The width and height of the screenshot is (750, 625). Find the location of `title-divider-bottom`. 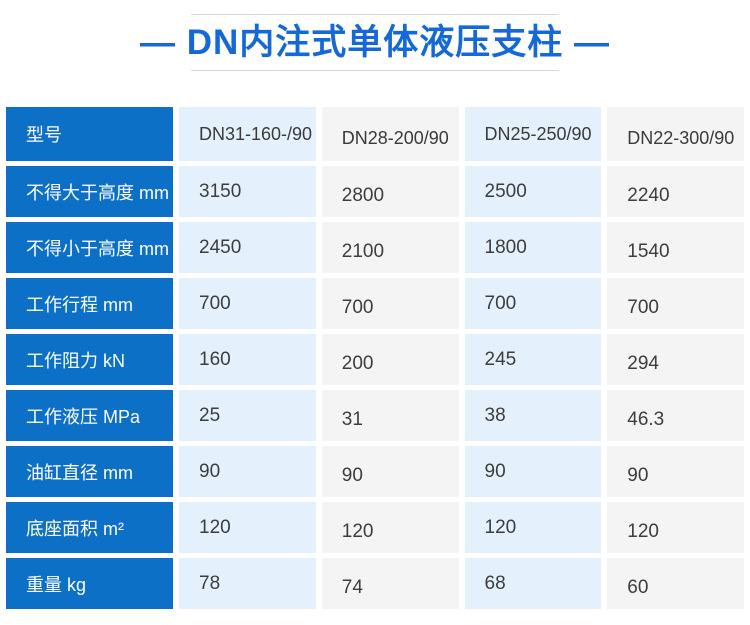

title-divider-bottom is located at coordinates (375, 70).